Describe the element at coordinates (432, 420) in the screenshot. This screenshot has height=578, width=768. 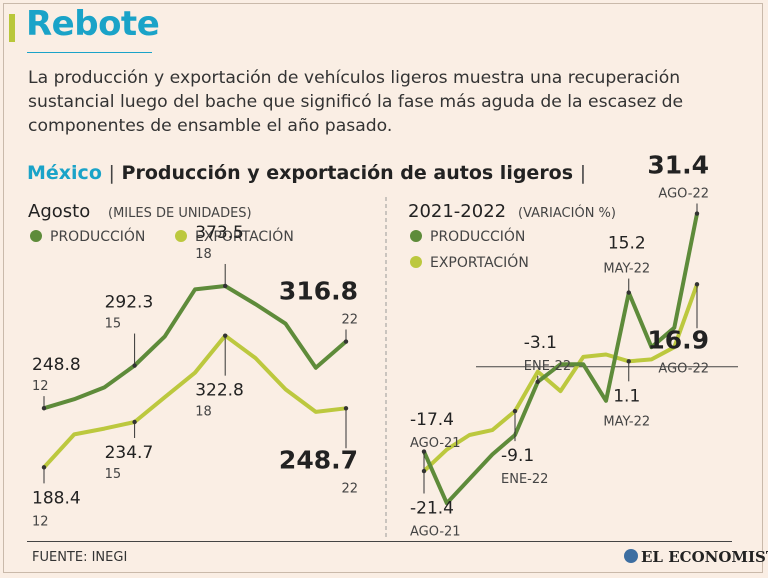
I see `right-annotation-value-0: -17.4` at that location.